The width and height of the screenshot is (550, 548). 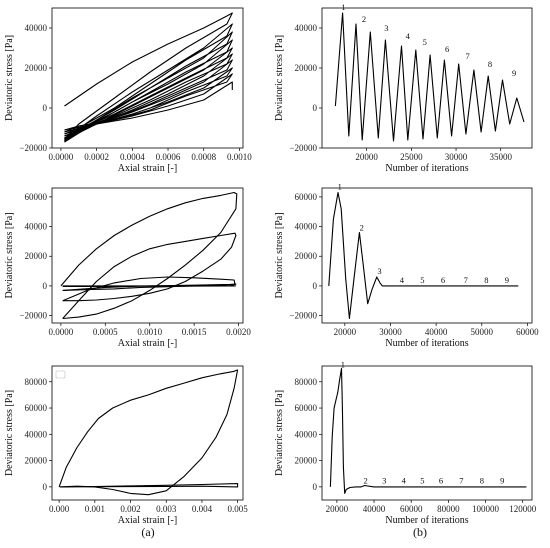 What do you see at coordinates (147, 532) in the screenshot?
I see `caption-a: (a)` at bounding box center [147, 532].